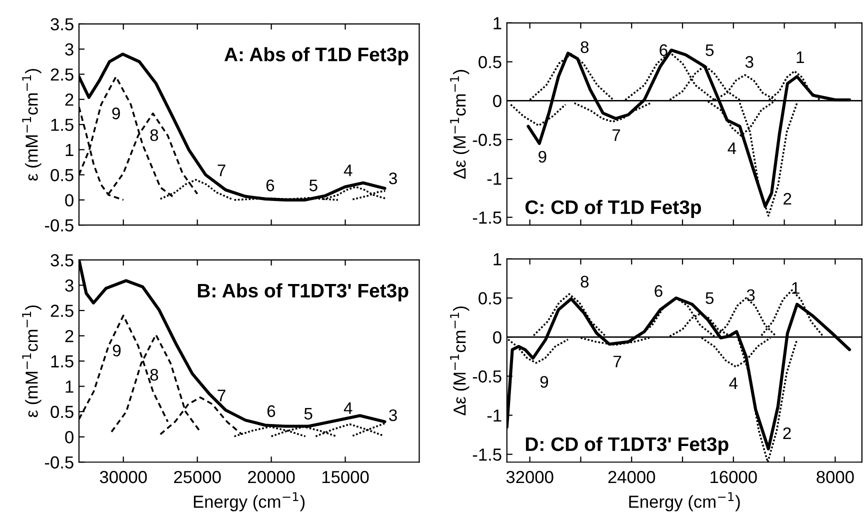  I want to click on x-tick-label: 16000, so click(733, 477).